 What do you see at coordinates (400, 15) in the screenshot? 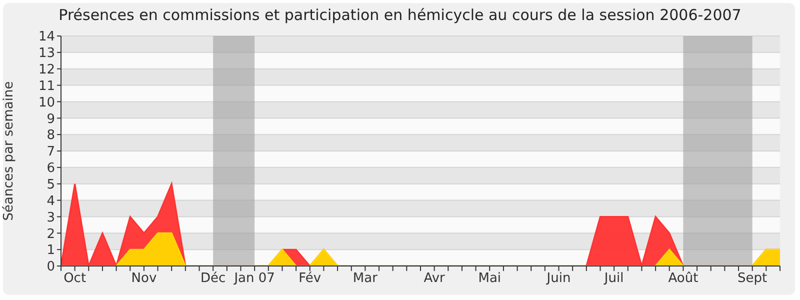
I see `chart-title: Présences en commissions et participation en hémicycle au cours de la session 2006-2007` at bounding box center [400, 15].